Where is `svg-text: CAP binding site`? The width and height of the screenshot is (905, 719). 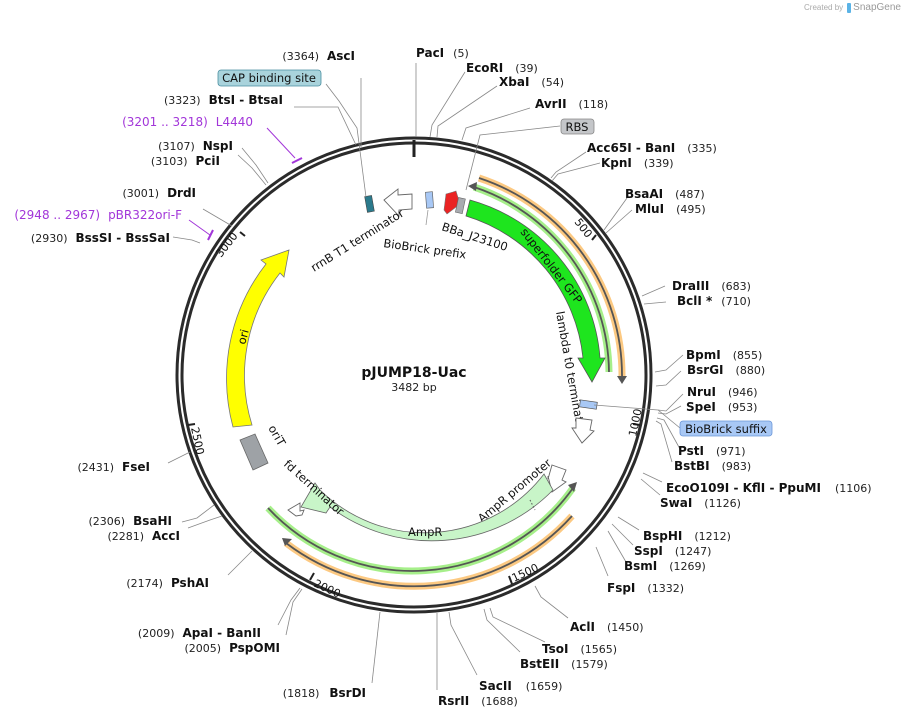
svg-text: CAP binding site is located at coordinates (269, 78).